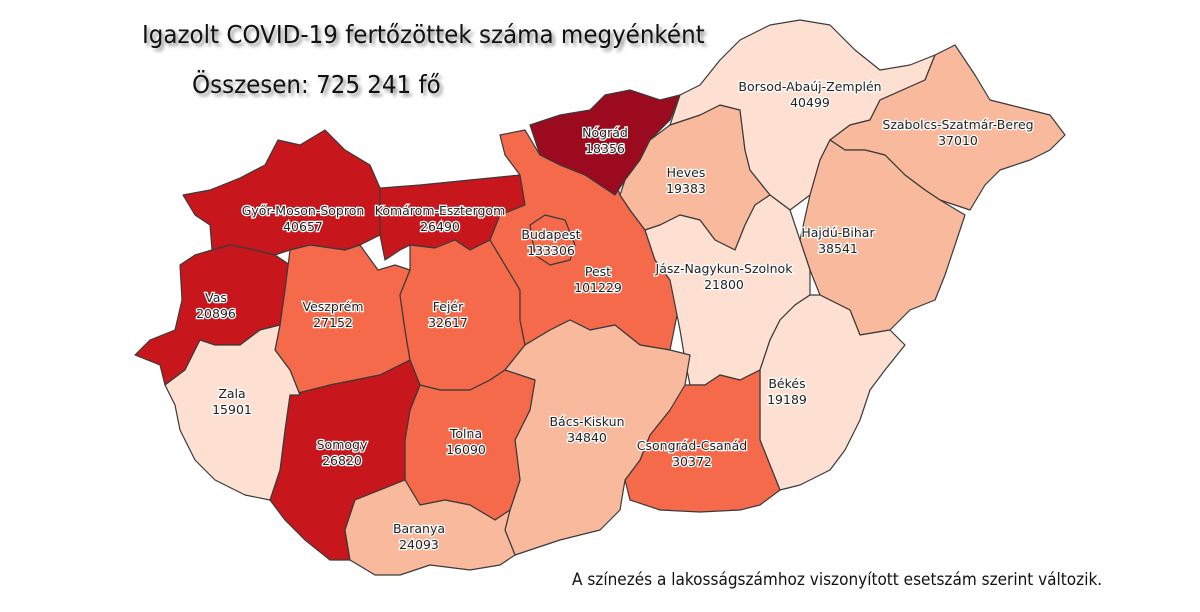  I want to click on county-label: Fejér 32617, so click(448, 314).